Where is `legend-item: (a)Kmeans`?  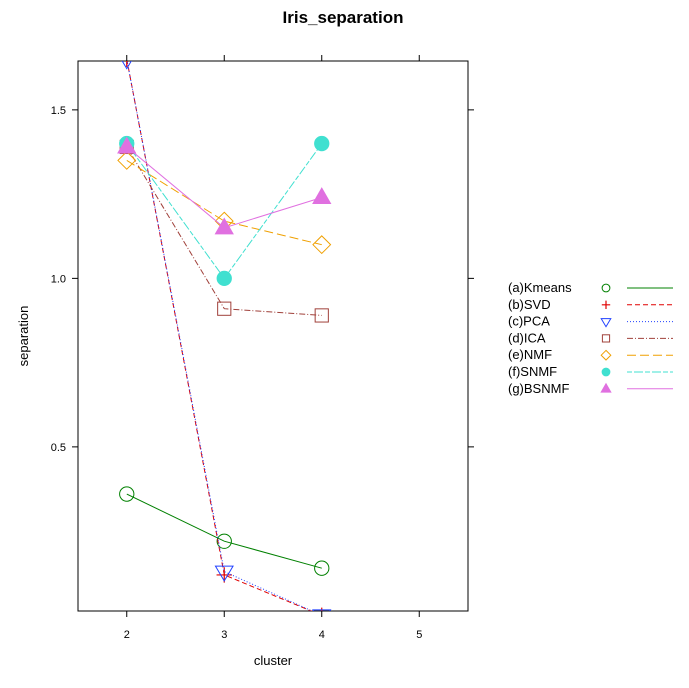 legend-item: (a)Kmeans is located at coordinates (590, 287).